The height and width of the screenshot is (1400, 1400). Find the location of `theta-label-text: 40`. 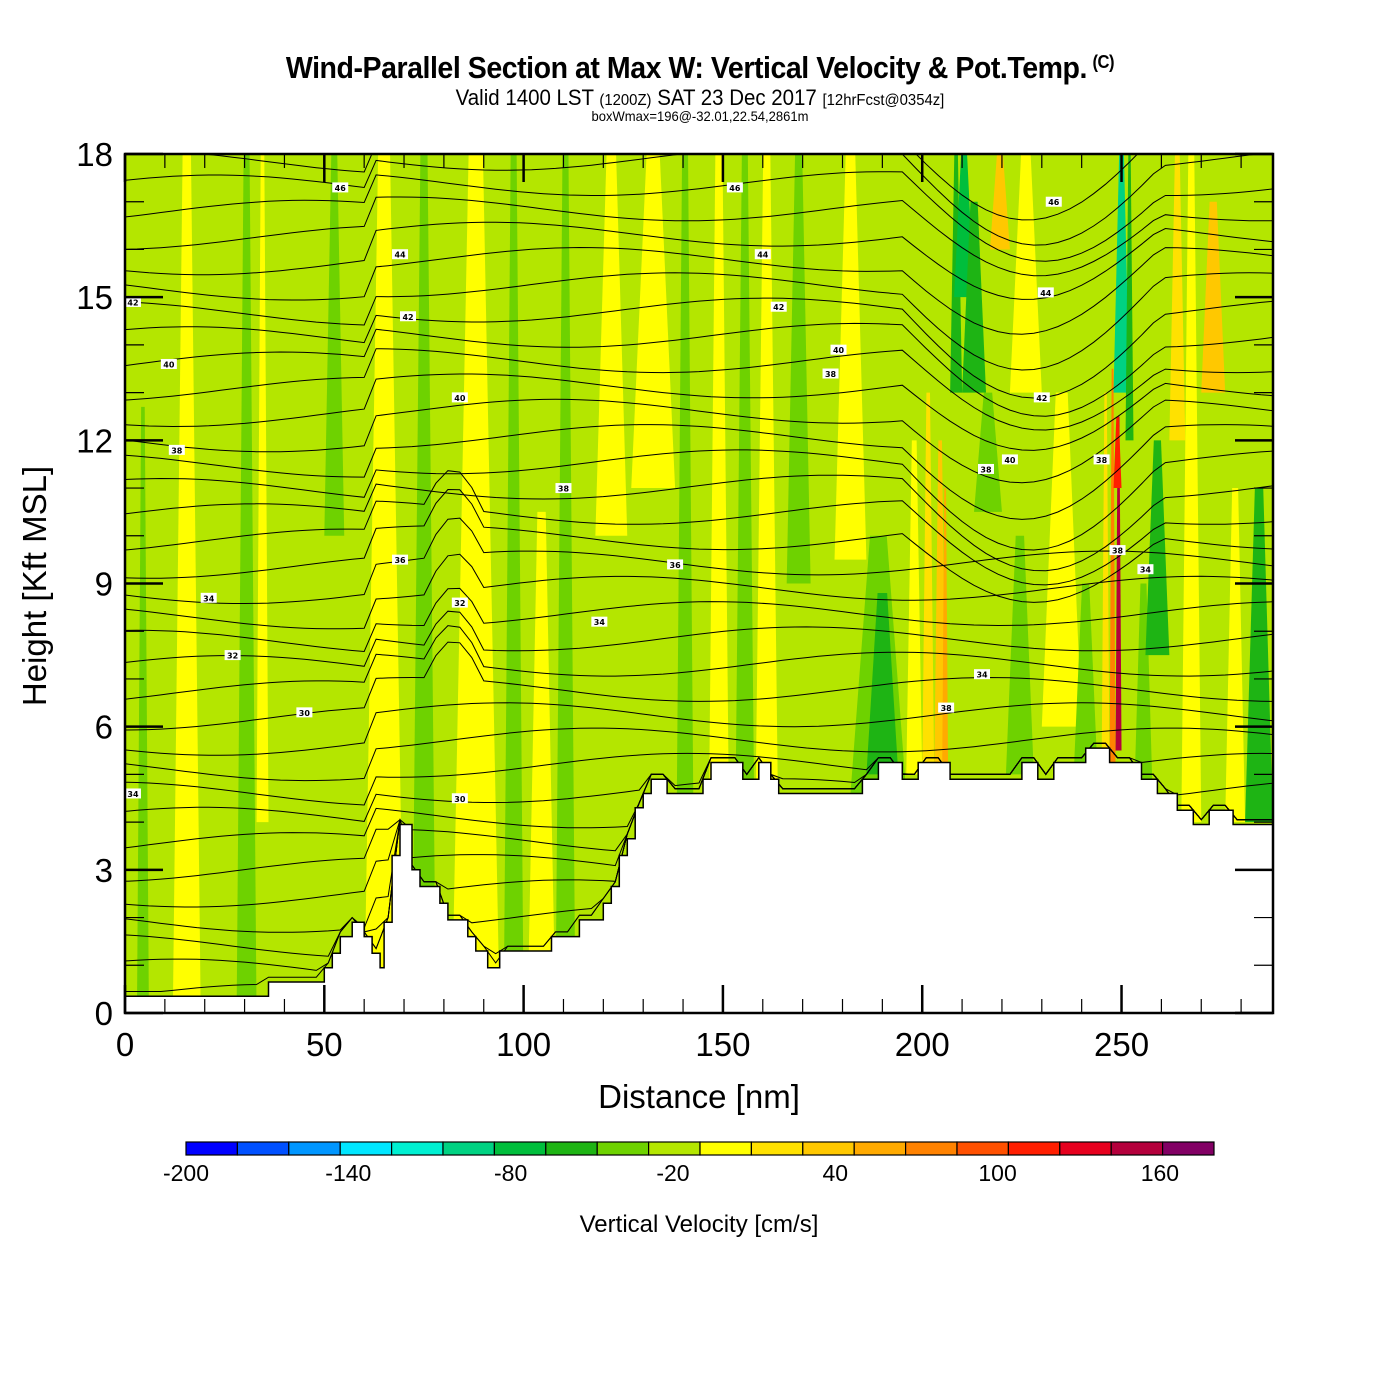

theta-label-text: 40 is located at coordinates (1010, 460).